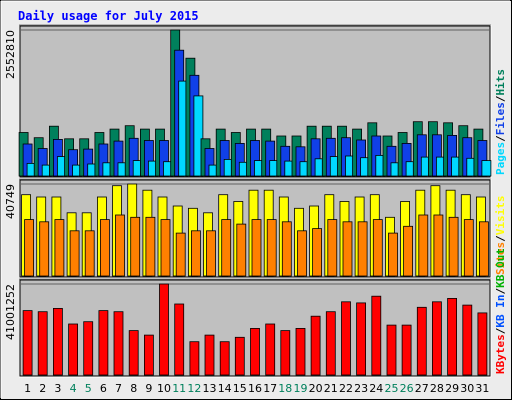  What do you see at coordinates (10, 54) in the screenshot?
I see `y-max-label: 2552810` at bounding box center [10, 54].